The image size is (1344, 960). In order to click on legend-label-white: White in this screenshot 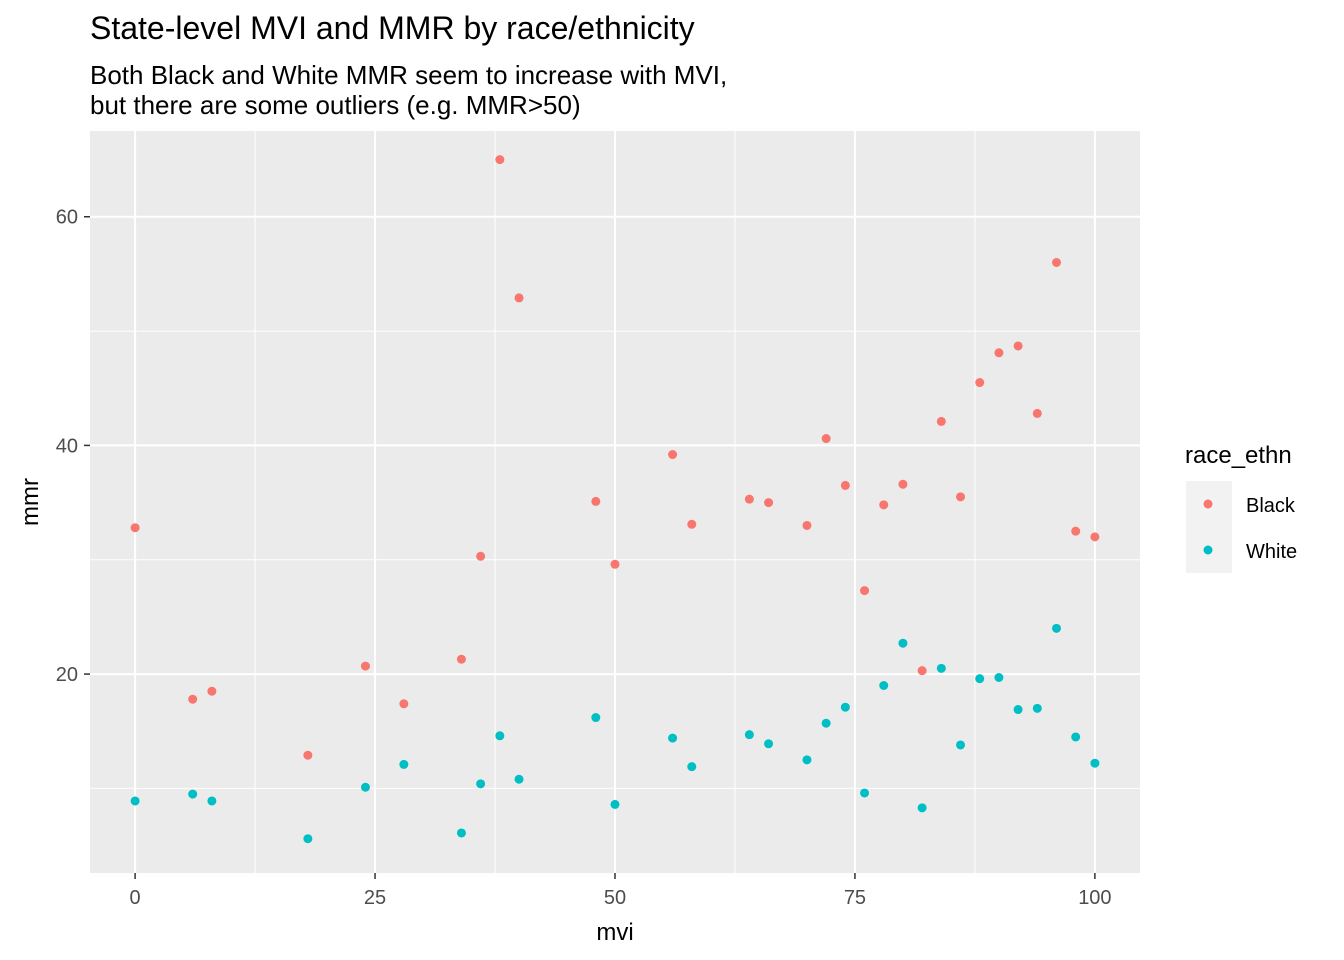, I will do `click(1271, 552)`.